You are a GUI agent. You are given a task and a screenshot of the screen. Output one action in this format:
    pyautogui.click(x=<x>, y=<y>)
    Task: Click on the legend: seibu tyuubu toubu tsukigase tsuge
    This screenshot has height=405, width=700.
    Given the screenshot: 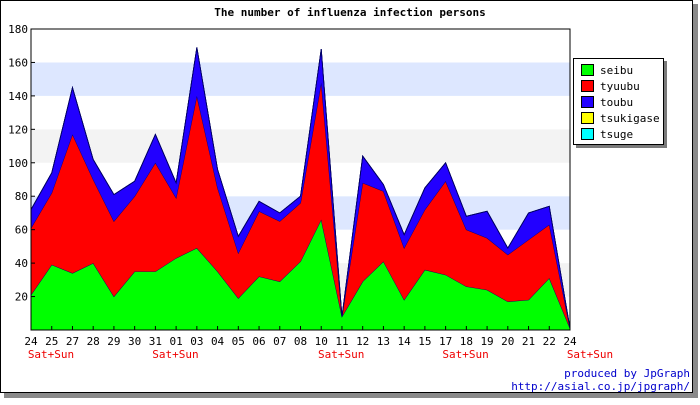 What is the action you would take?
    pyautogui.click(x=620, y=103)
    